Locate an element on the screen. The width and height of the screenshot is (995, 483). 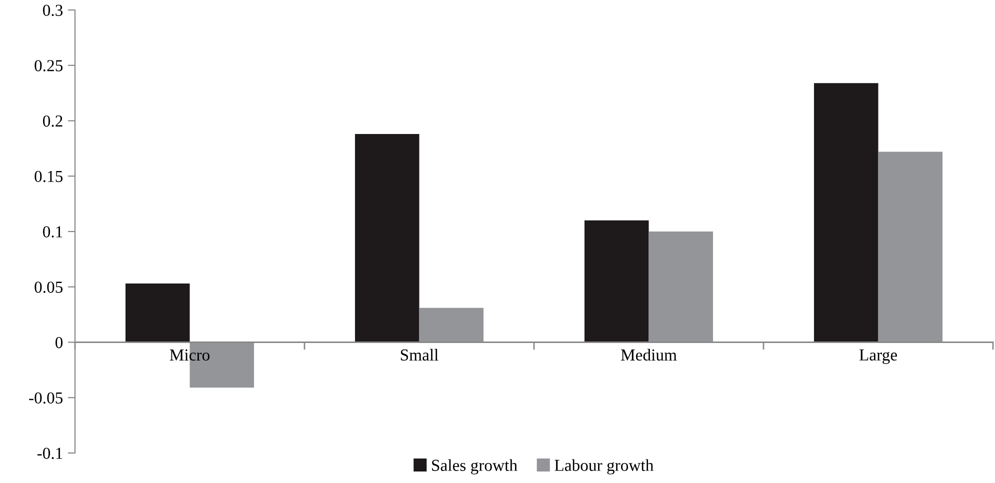
x-tick-label: Medium is located at coordinates (648, 354).